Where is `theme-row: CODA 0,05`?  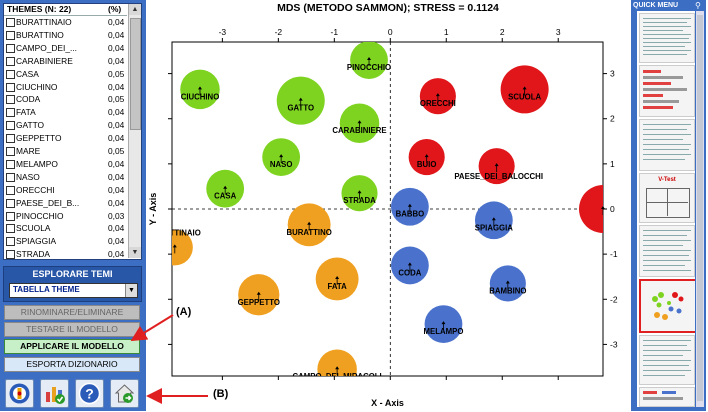 theme-row: CODA 0,05 is located at coordinates (65, 99).